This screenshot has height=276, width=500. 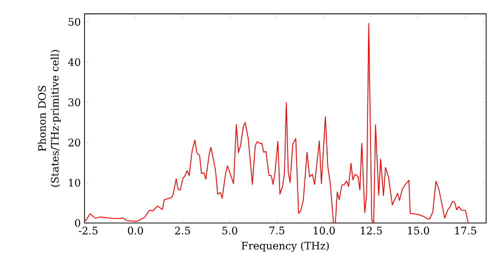 I want to click on y-tick-label: 20, so click(x=74, y=142).